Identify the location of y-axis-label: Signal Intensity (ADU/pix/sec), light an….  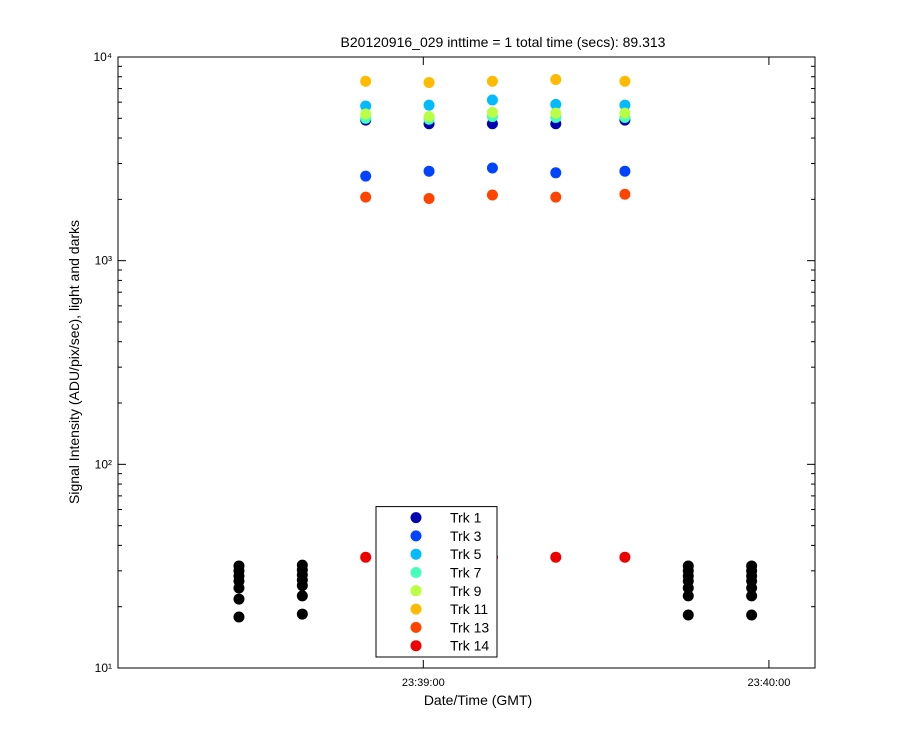
(74, 362).